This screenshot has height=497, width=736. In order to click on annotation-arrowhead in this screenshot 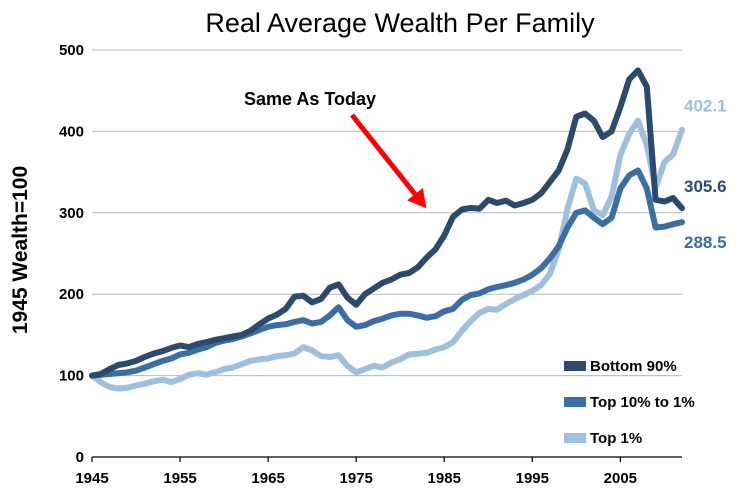, I will do `click(417, 198)`.